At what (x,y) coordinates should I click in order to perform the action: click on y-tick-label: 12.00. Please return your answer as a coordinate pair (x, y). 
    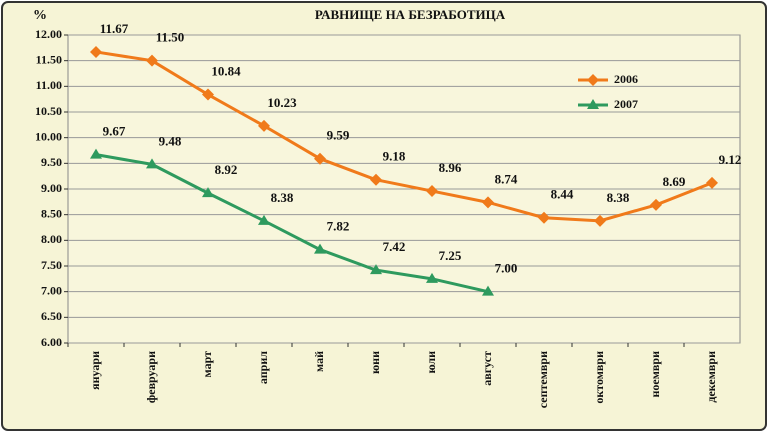
    Looking at the image, I should click on (48, 34).